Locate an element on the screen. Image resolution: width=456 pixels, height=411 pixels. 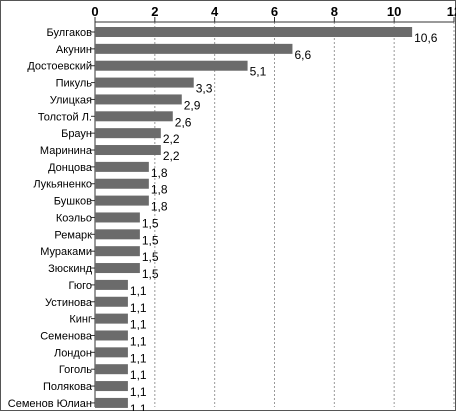
category-label-20: Гоголь is located at coordinates (75, 370).